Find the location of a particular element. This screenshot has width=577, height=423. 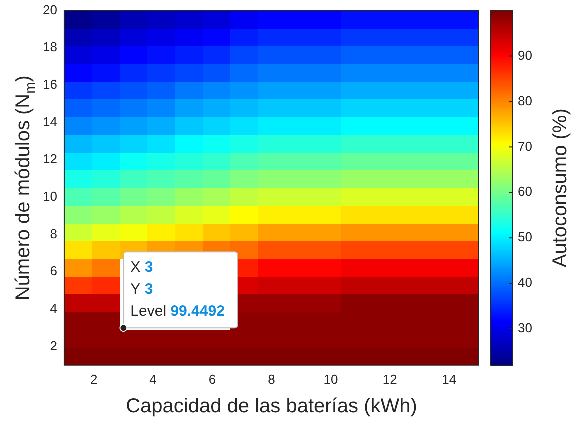

color-bar-label: 90 is located at coordinates (525, 55).